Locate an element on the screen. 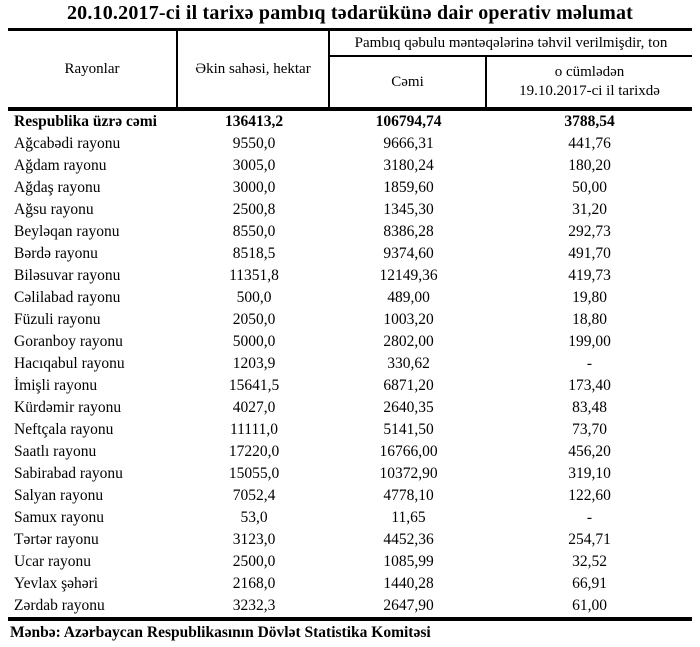  ekin-sahesi-value: 2500,0 is located at coordinates (254, 561).